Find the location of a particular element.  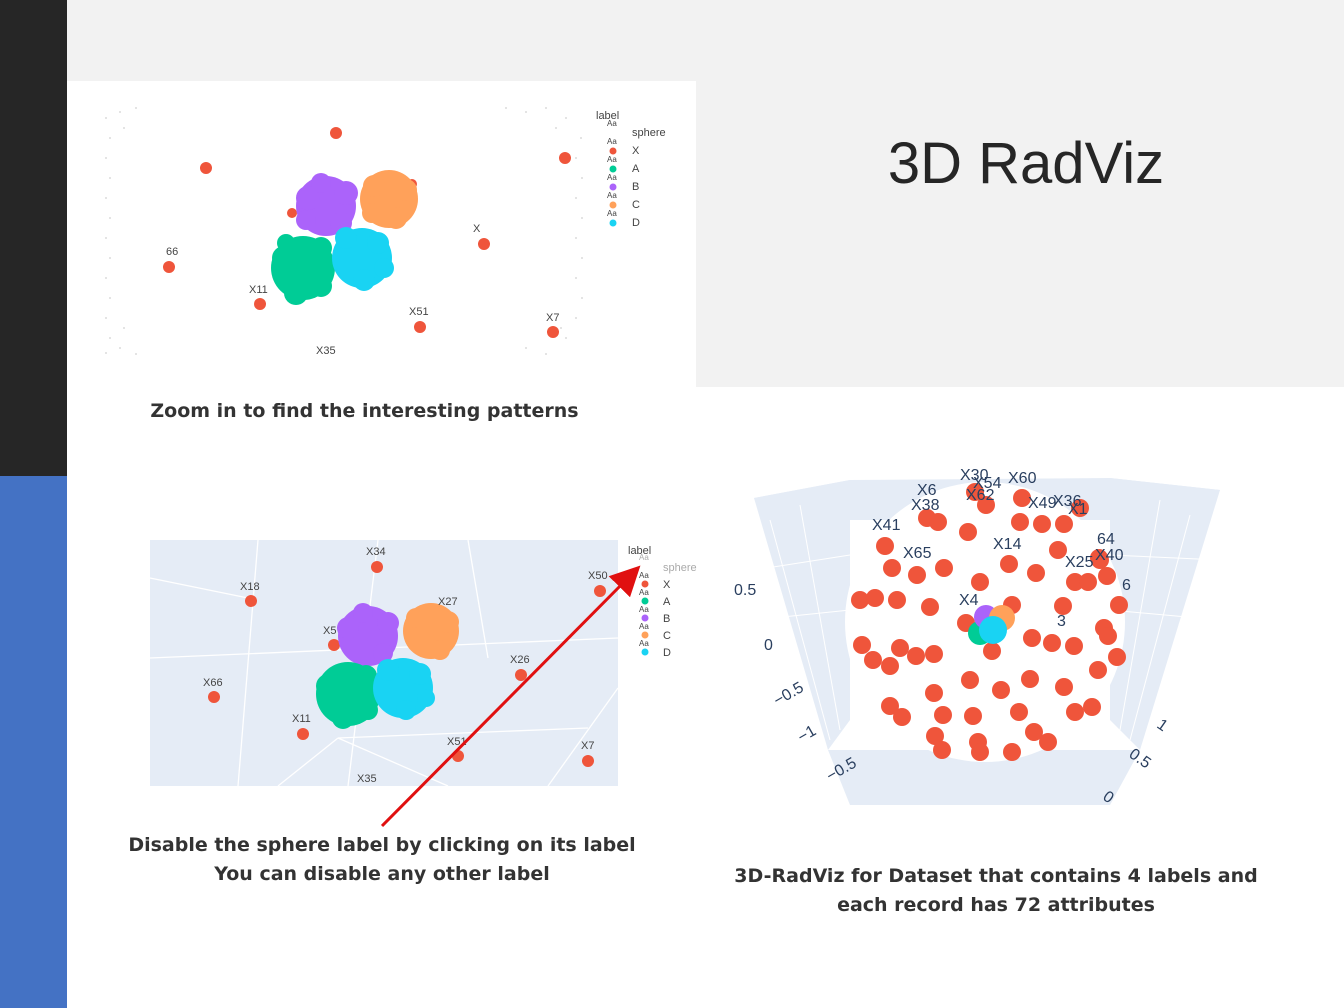

point-label: X51 is located at coordinates (419, 312).